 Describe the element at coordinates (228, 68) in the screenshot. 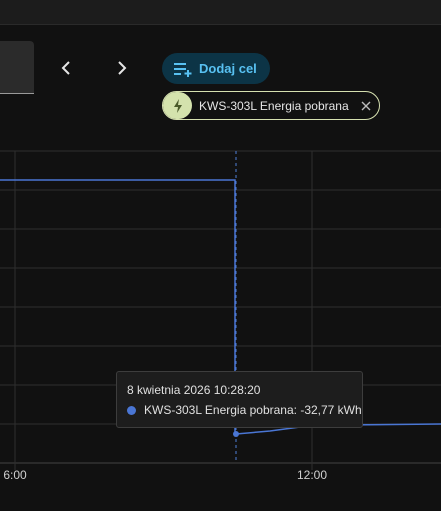

I see `add-target-label: Dodaj cel` at that location.